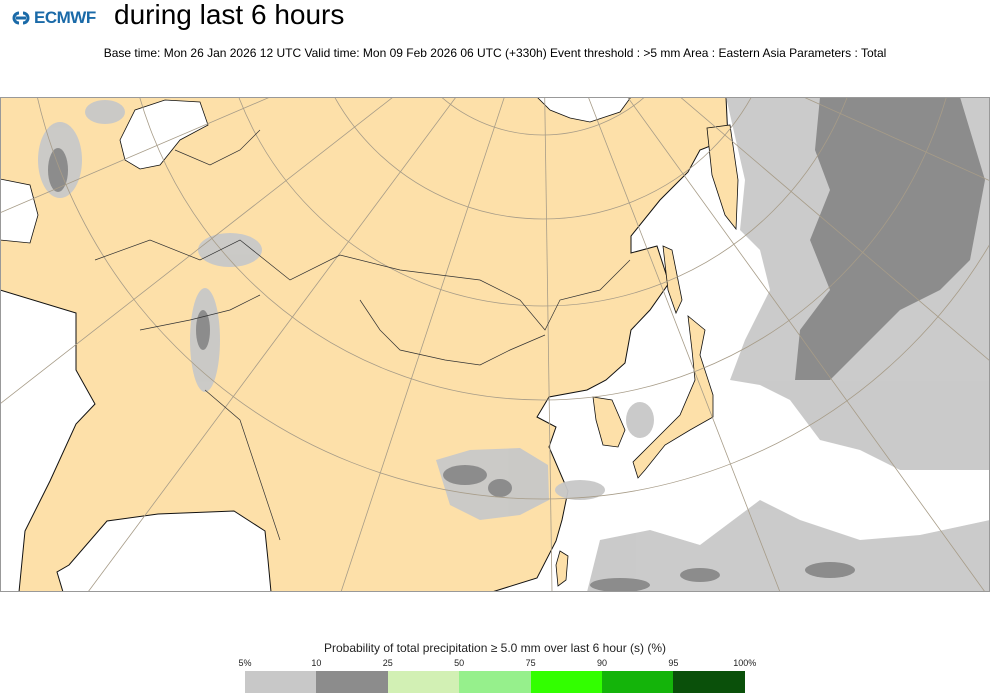 The width and height of the screenshot is (990, 700). Describe the element at coordinates (673, 397) in the screenshot. I see `japan` at that location.